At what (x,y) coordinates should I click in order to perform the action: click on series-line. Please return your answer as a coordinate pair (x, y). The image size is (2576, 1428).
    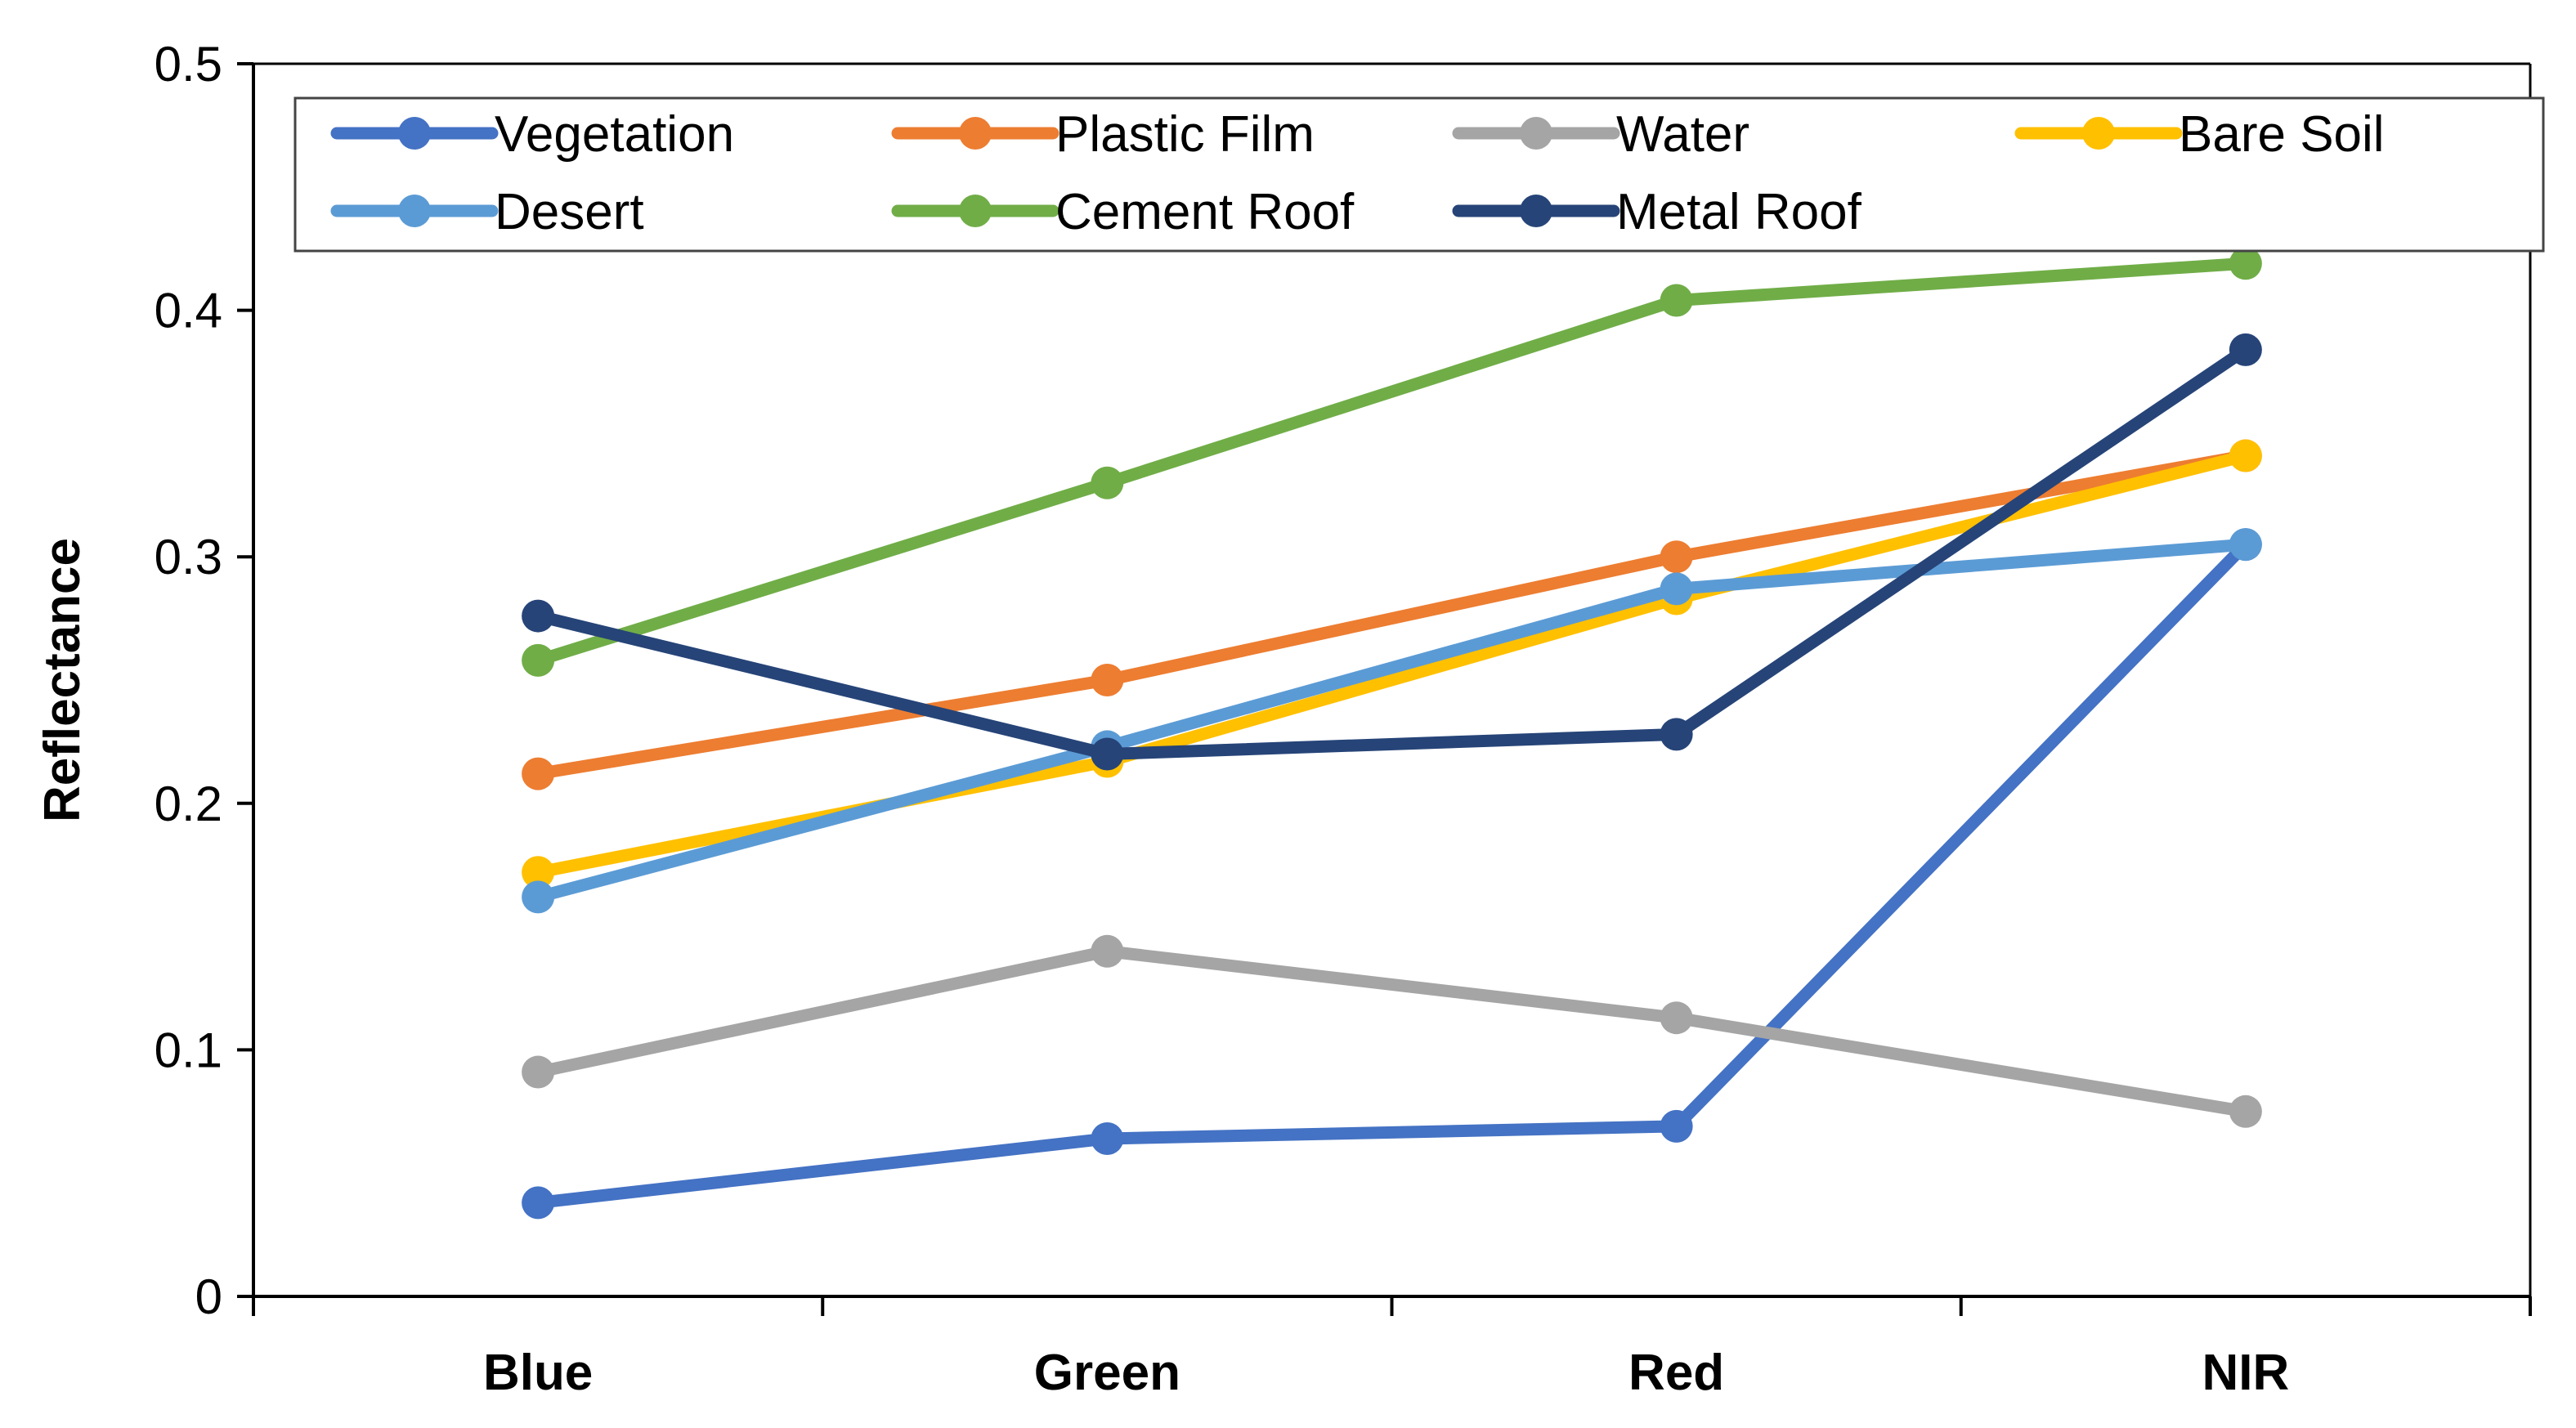
    Looking at the image, I should click on (1391, 1031).